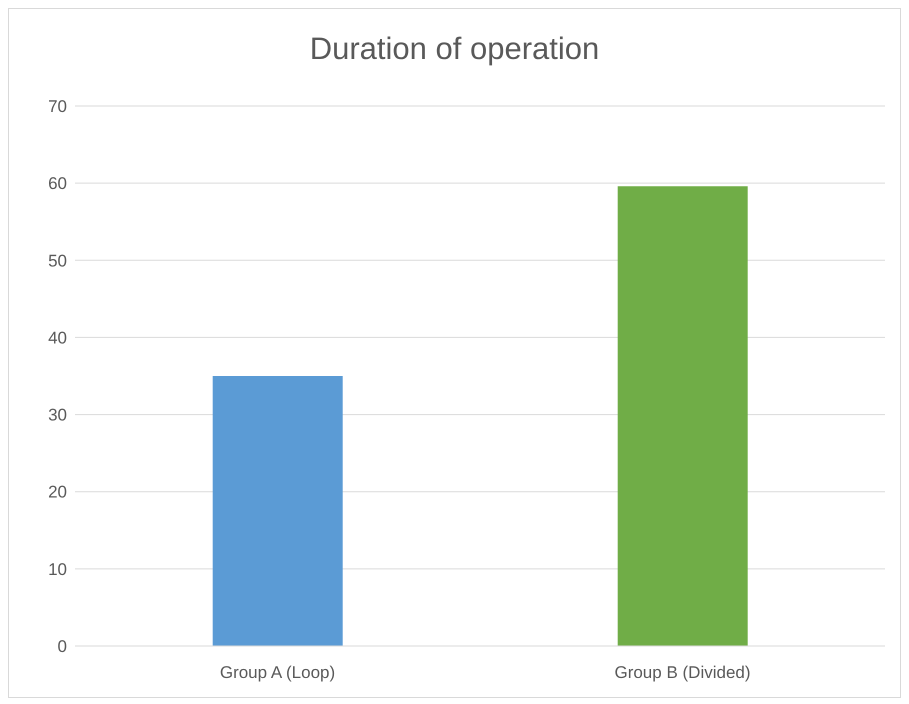 The image size is (909, 704). I want to click on y-tick-label: 0, so click(62, 646).